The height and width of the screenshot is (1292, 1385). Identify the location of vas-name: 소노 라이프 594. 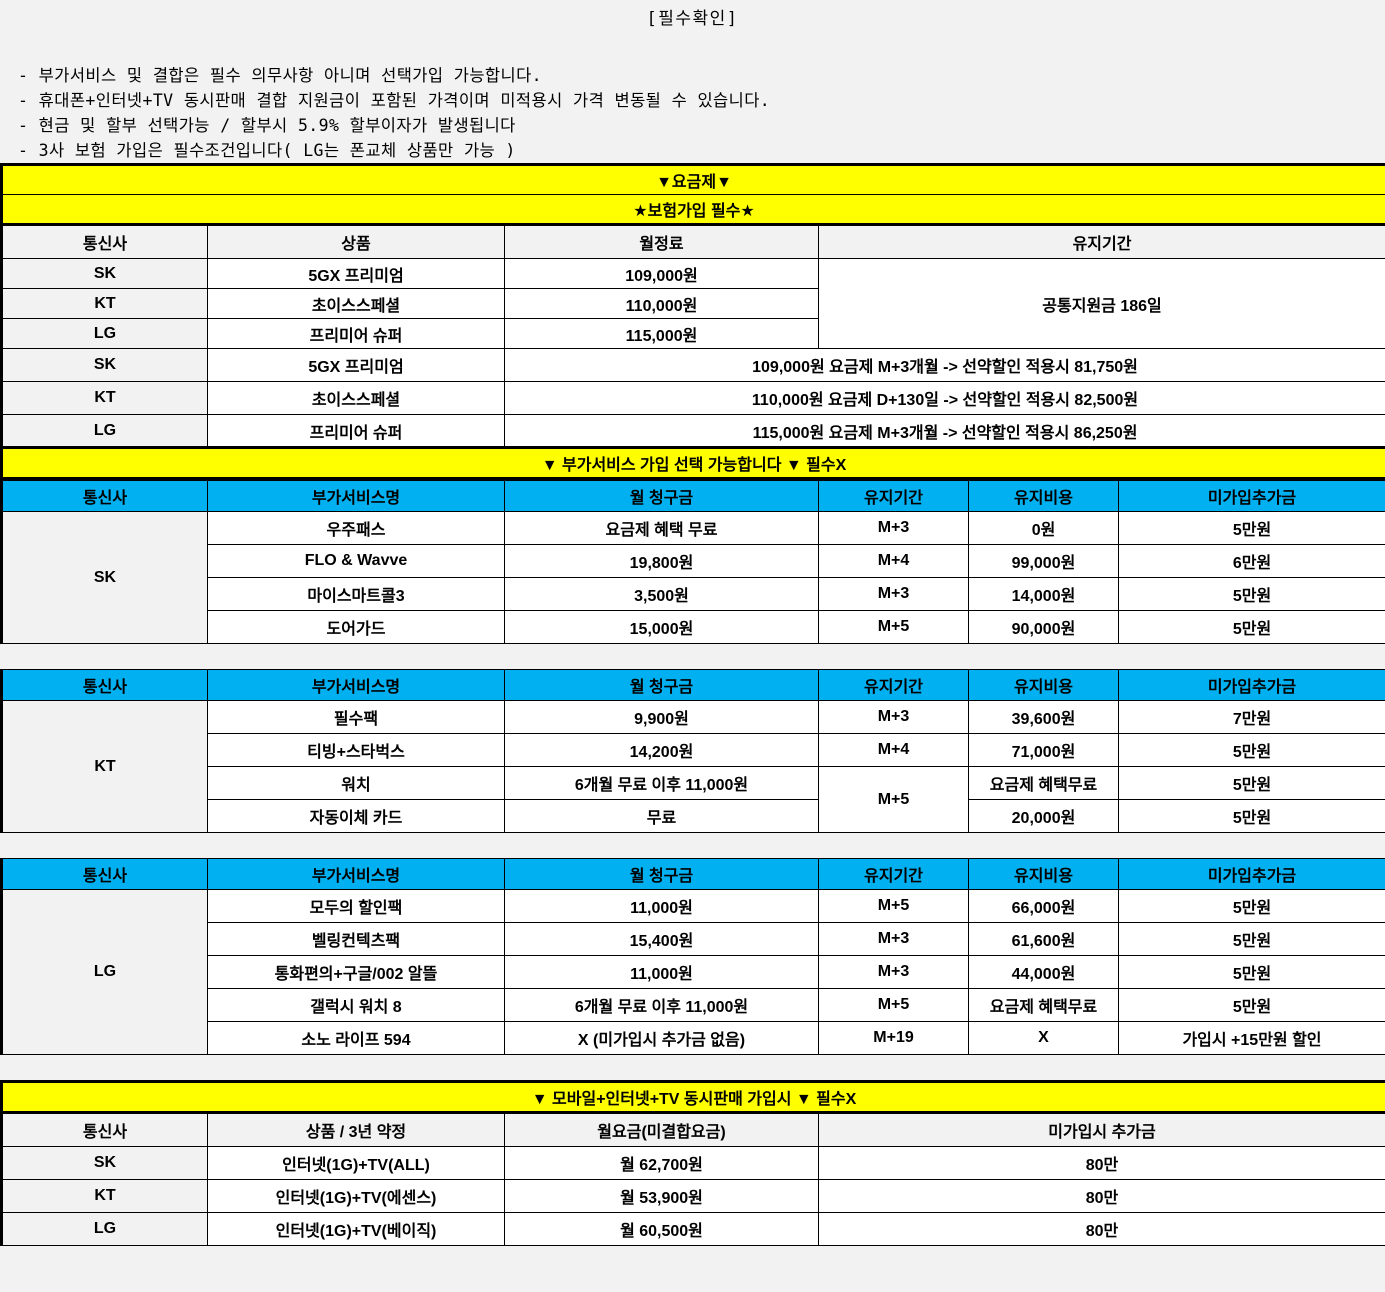
(356, 1038).